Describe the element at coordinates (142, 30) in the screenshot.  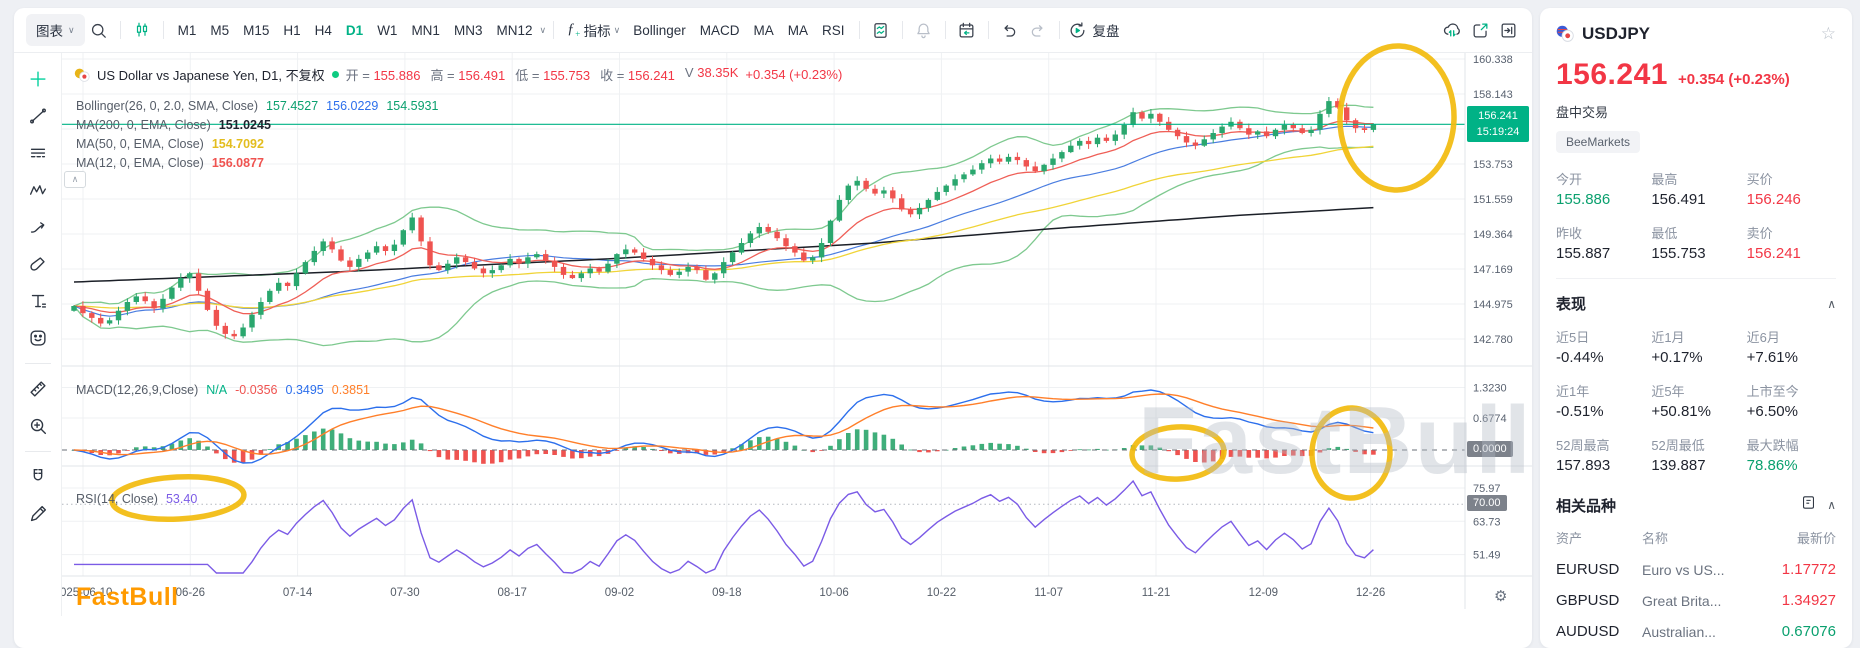
I see `candle-style-icon` at that location.